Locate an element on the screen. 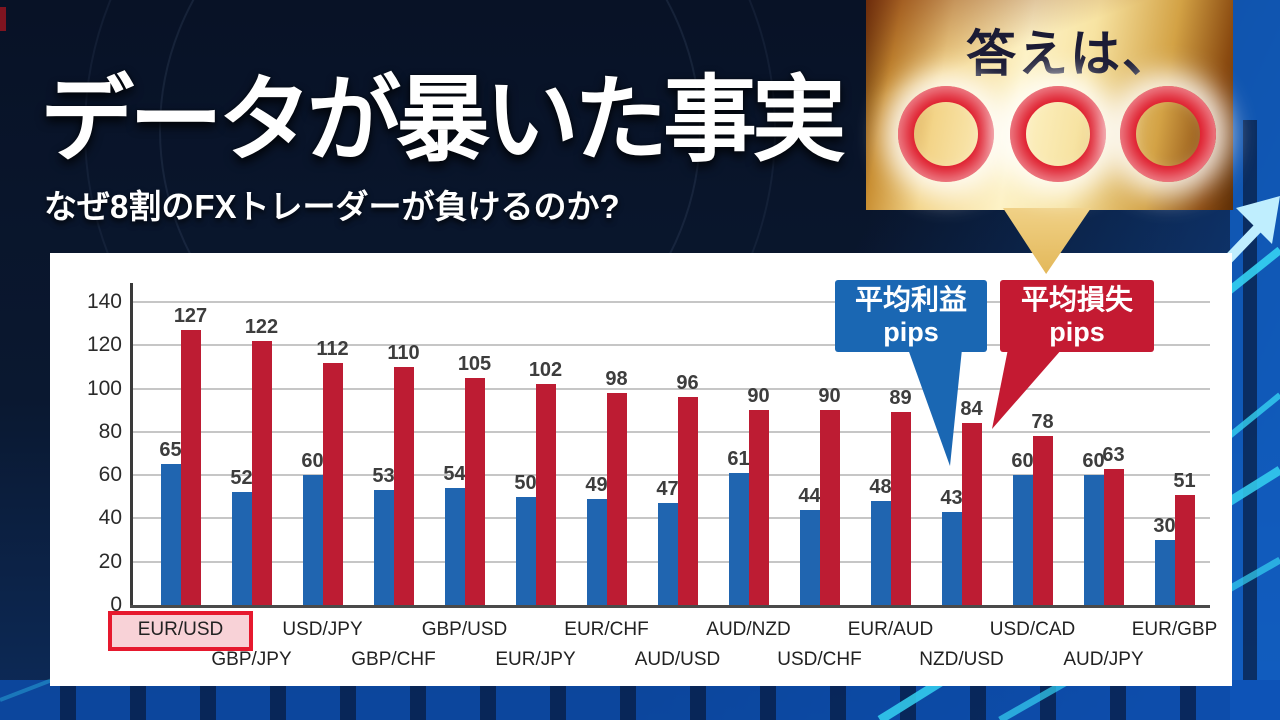 Image resolution: width=1280 pixels, height=720 pixels. category-label-EUR/JPY: EUR/JPY is located at coordinates (535, 659).